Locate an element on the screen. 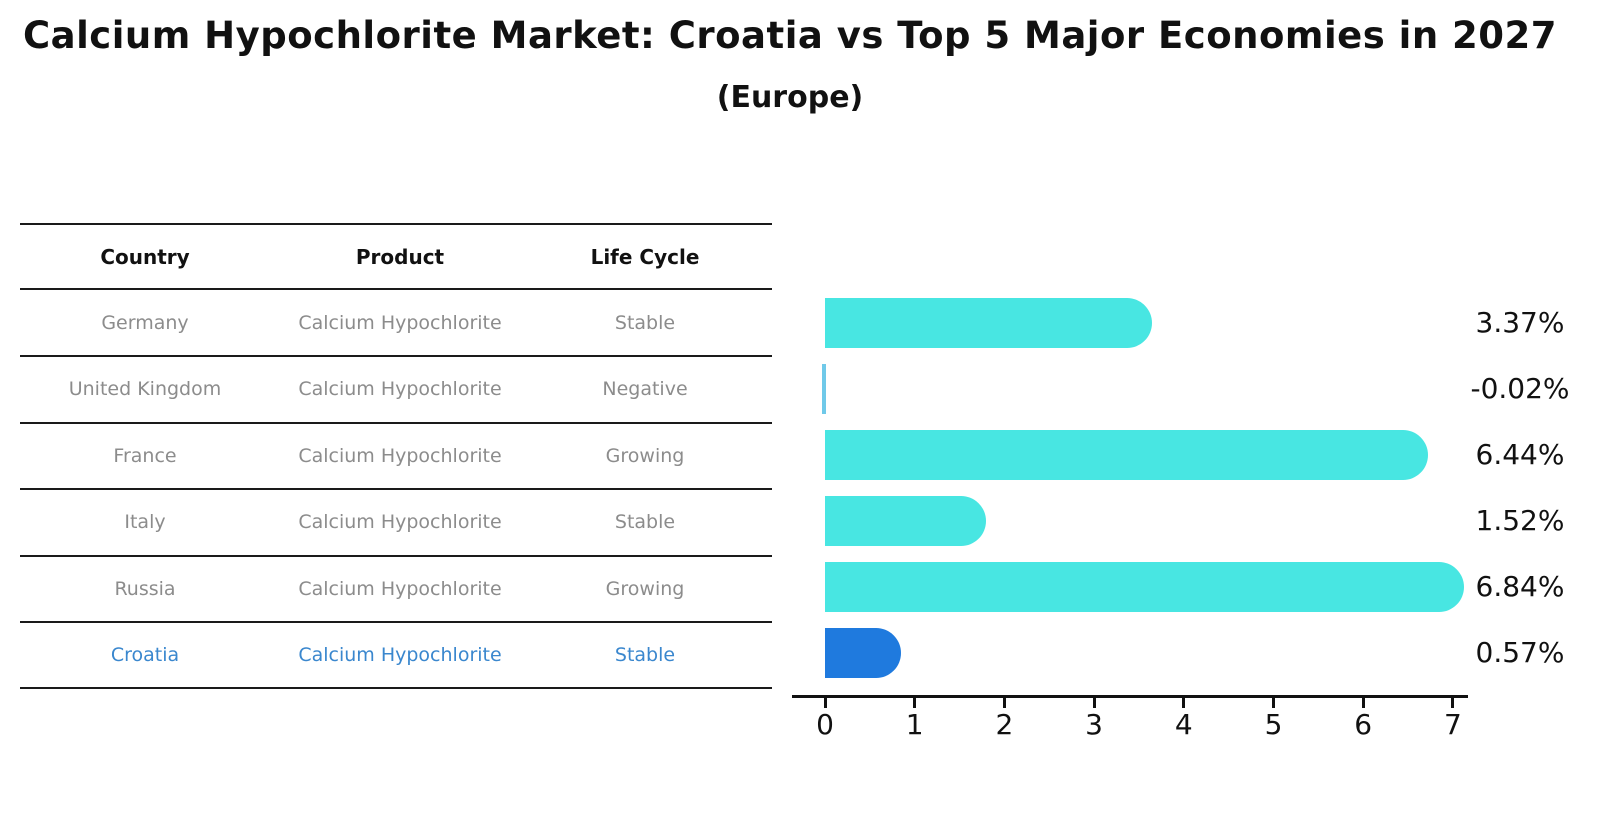 Image resolution: width=1614 pixels, height=823 pixels. table-top-line is located at coordinates (396, 224).